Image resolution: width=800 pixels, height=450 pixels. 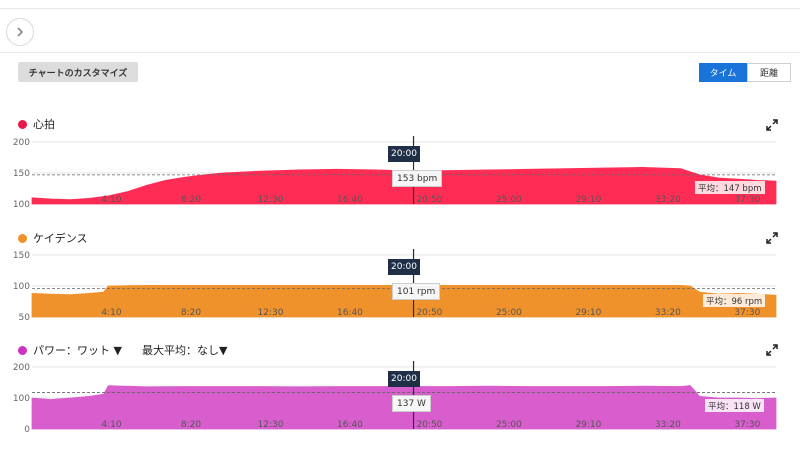 I want to click on cadence-average-label: 平均：96 rpm, so click(x=734, y=300).